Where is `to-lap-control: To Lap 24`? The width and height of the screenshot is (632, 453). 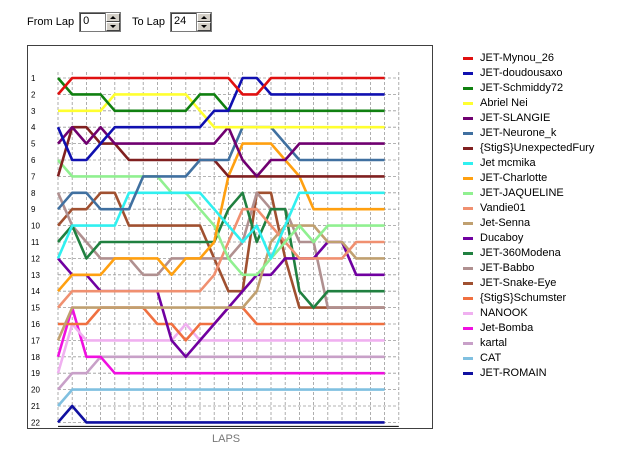 to-lap-control: To Lap 24 is located at coordinates (172, 22).